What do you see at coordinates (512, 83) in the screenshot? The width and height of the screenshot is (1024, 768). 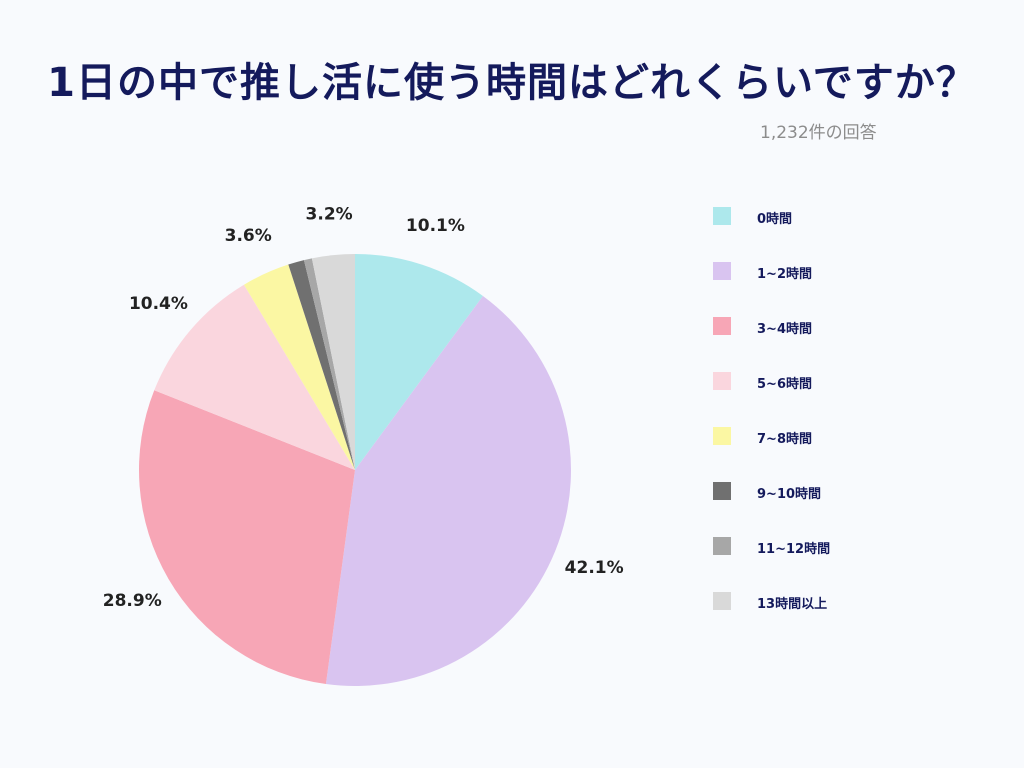 I see `chart-title: 1日の中で推し活に使う時間はどれくらいですか？` at bounding box center [512, 83].